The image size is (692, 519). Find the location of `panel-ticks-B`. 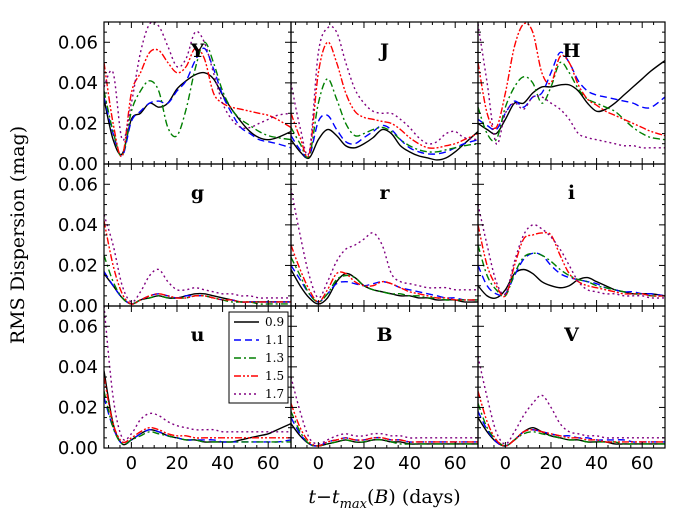

panel-ticks-B is located at coordinates (385, 377).